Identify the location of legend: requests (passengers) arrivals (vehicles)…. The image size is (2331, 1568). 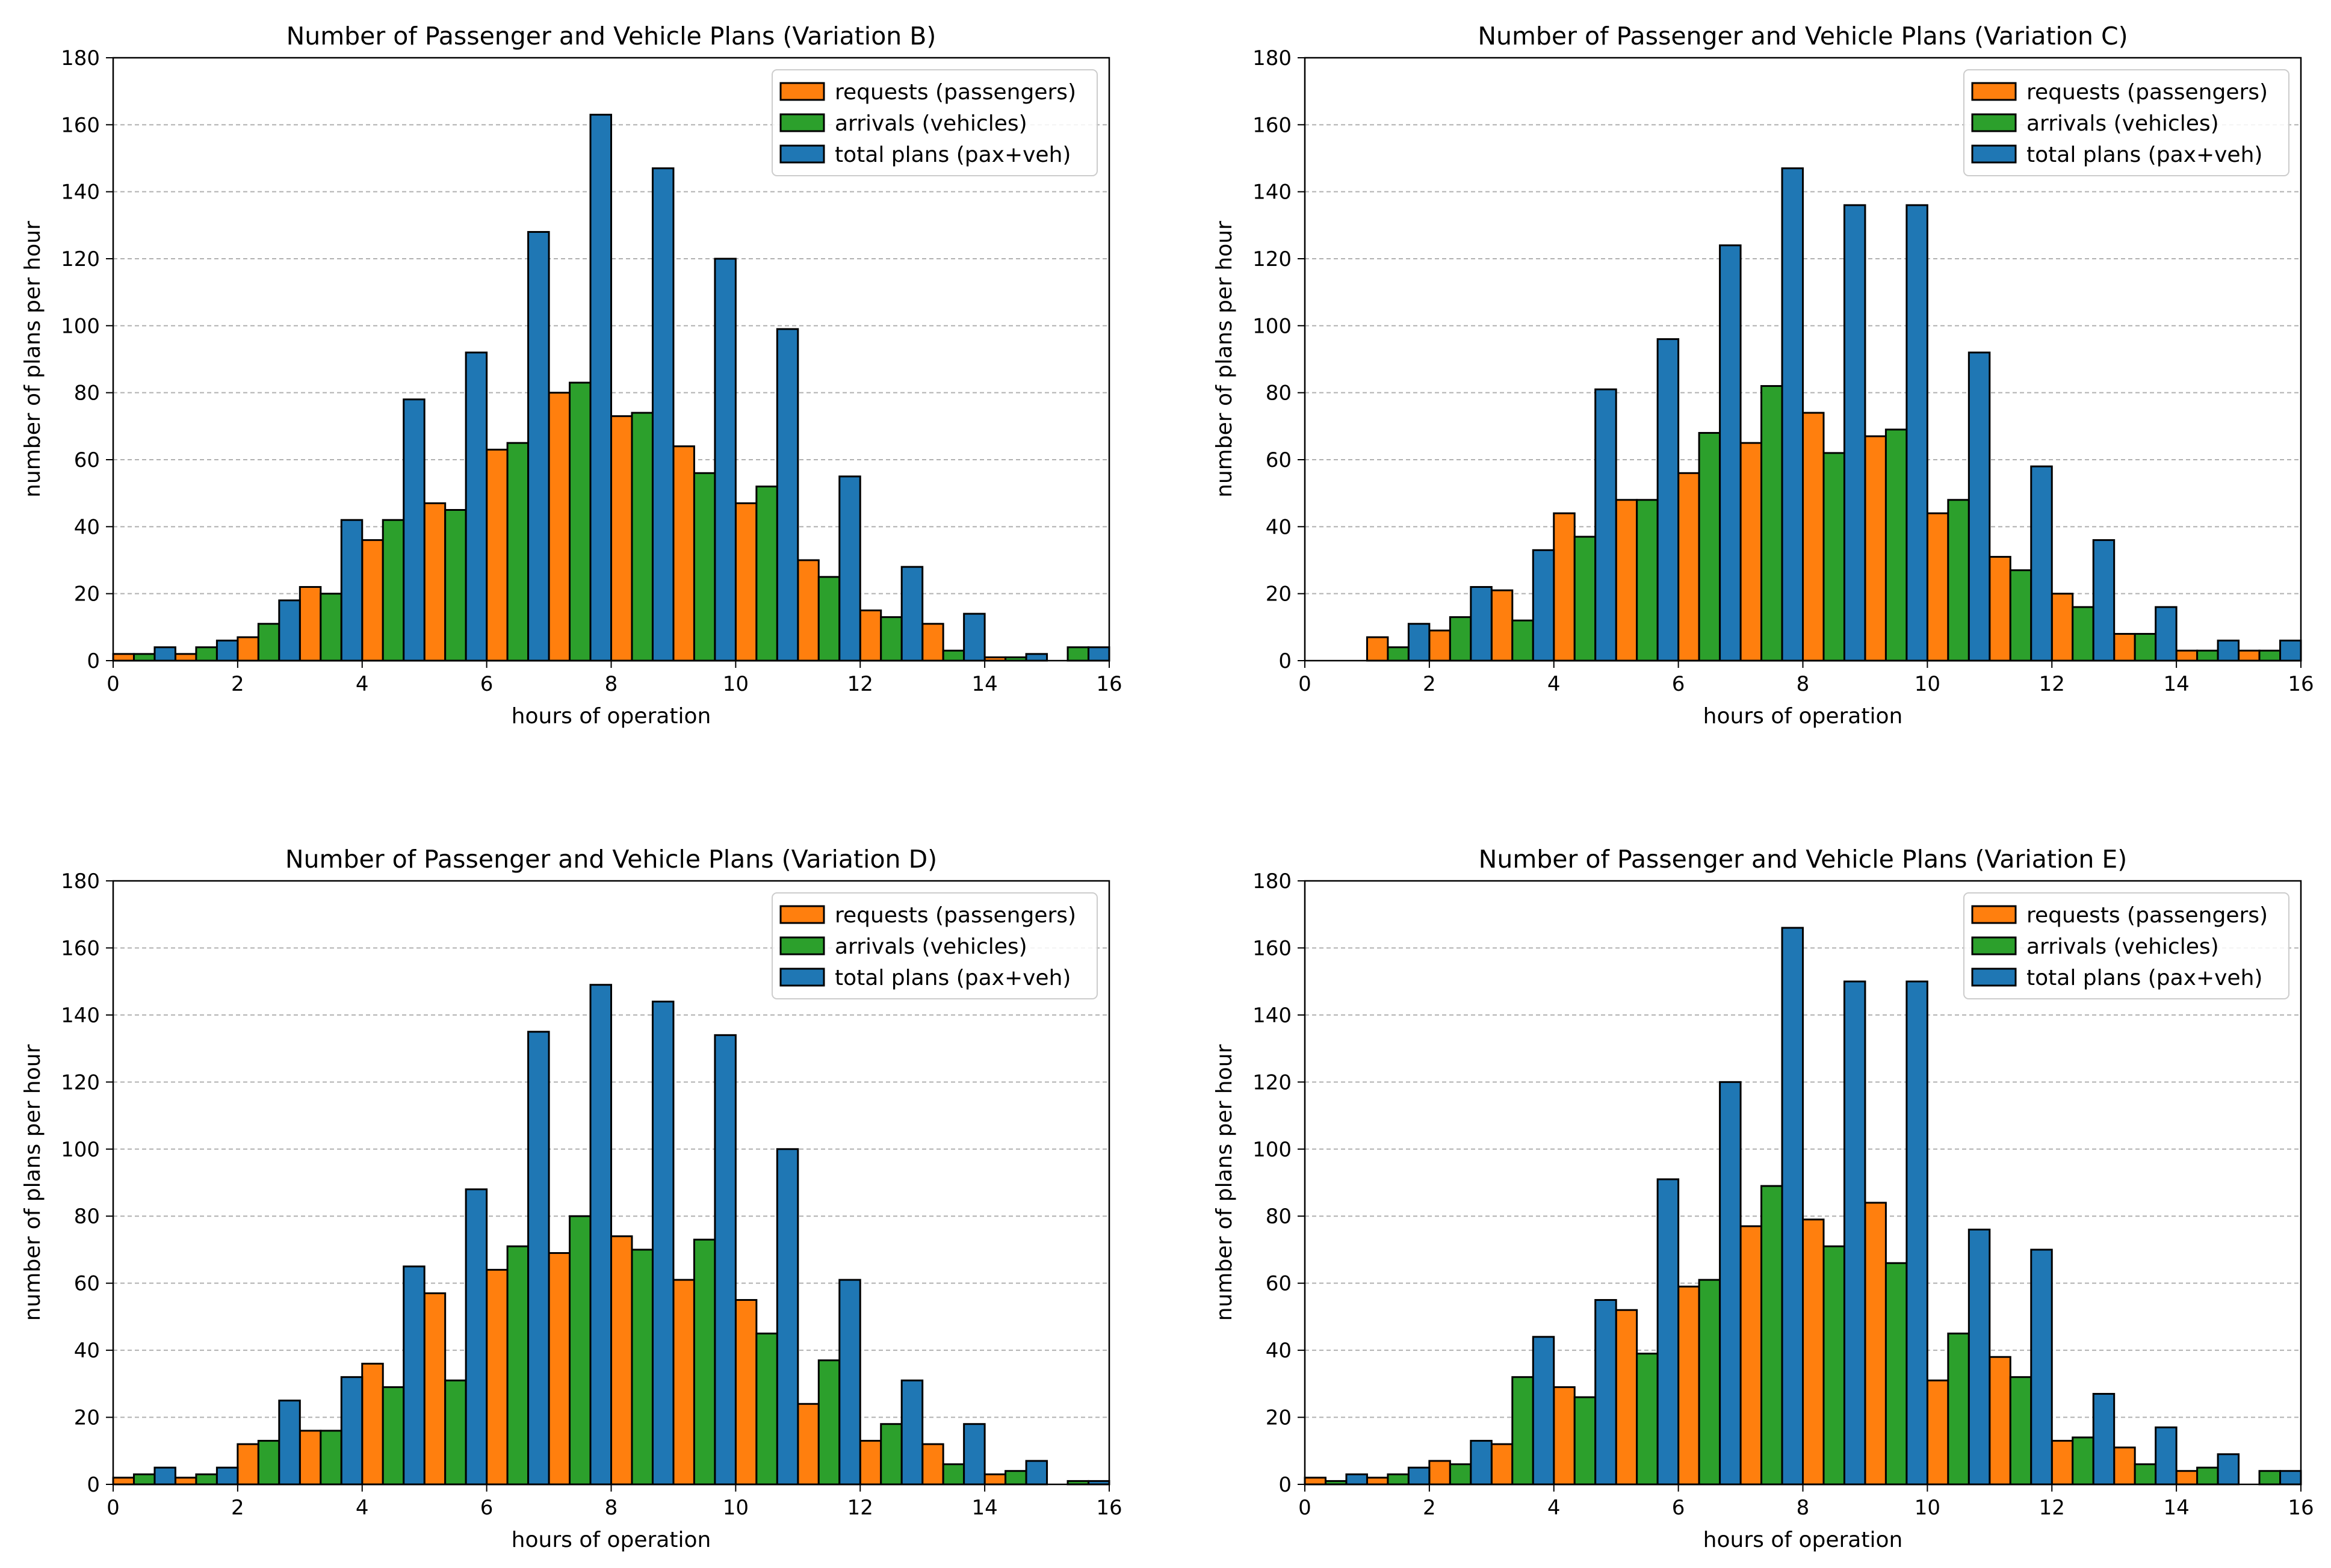
(935, 945).